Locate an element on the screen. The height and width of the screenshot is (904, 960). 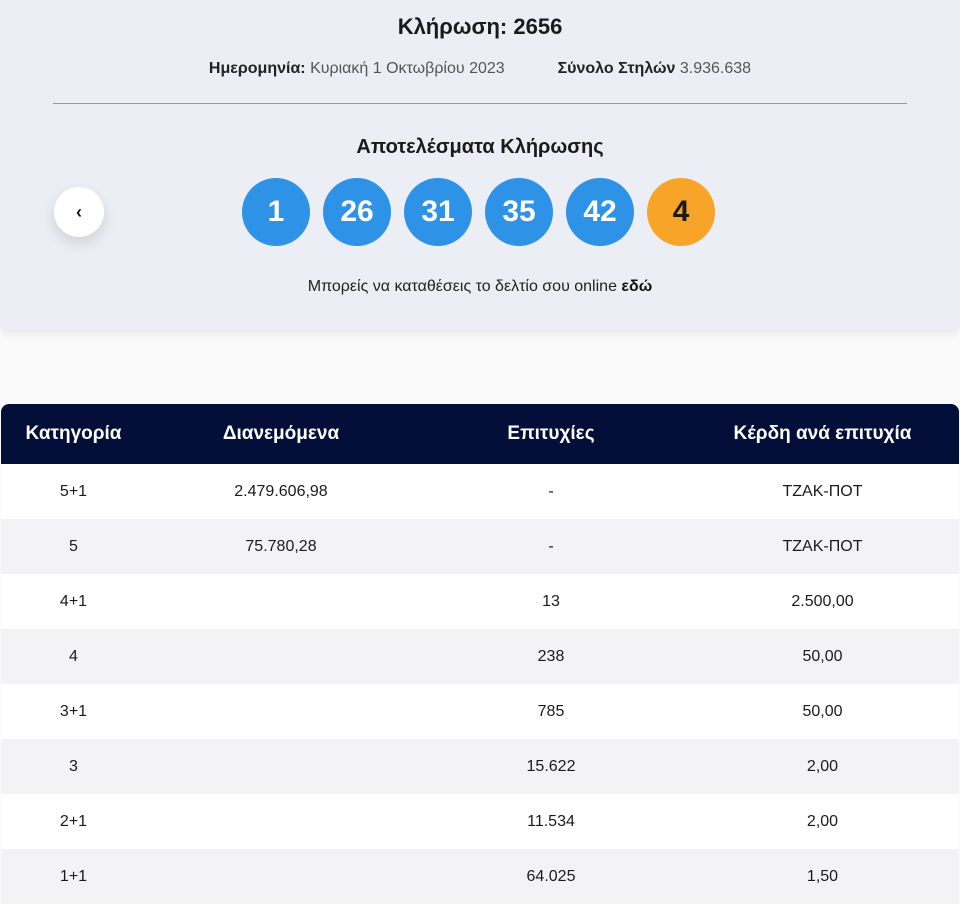
cell-prize: 2.500,00 is located at coordinates (822, 601).